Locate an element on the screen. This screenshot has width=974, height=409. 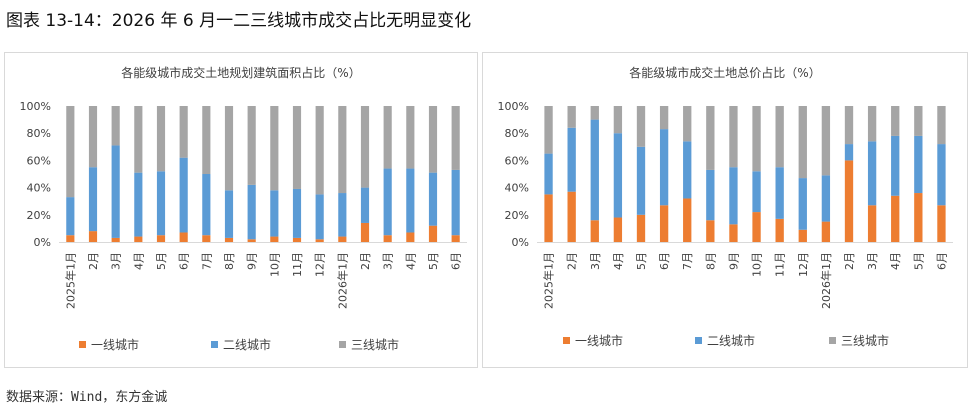
legend-label: 一线城市 is located at coordinates (115, 344).